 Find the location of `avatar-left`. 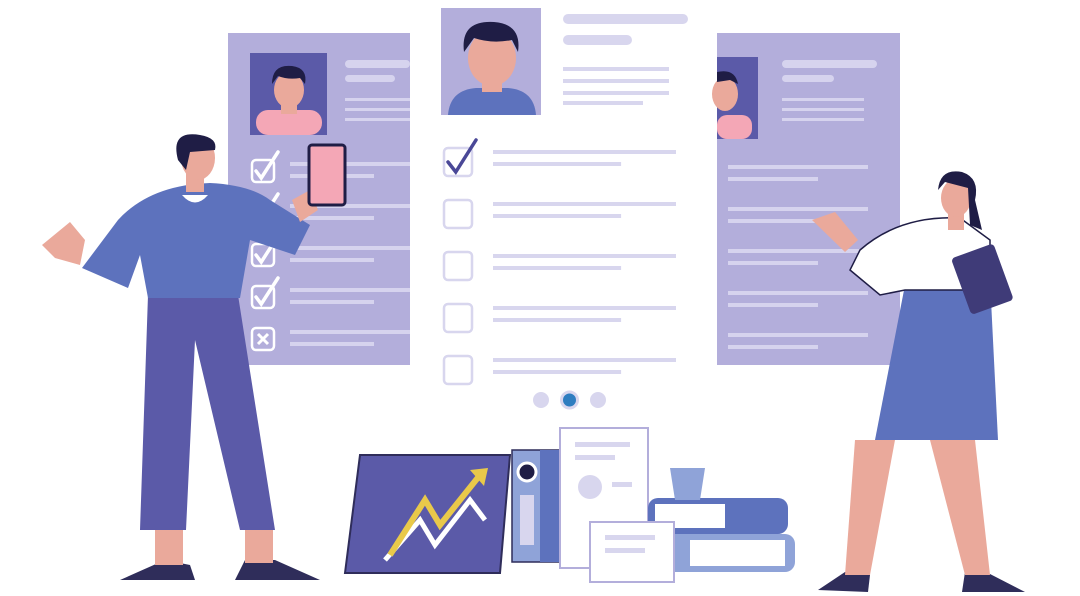

avatar-left is located at coordinates (289, 100).